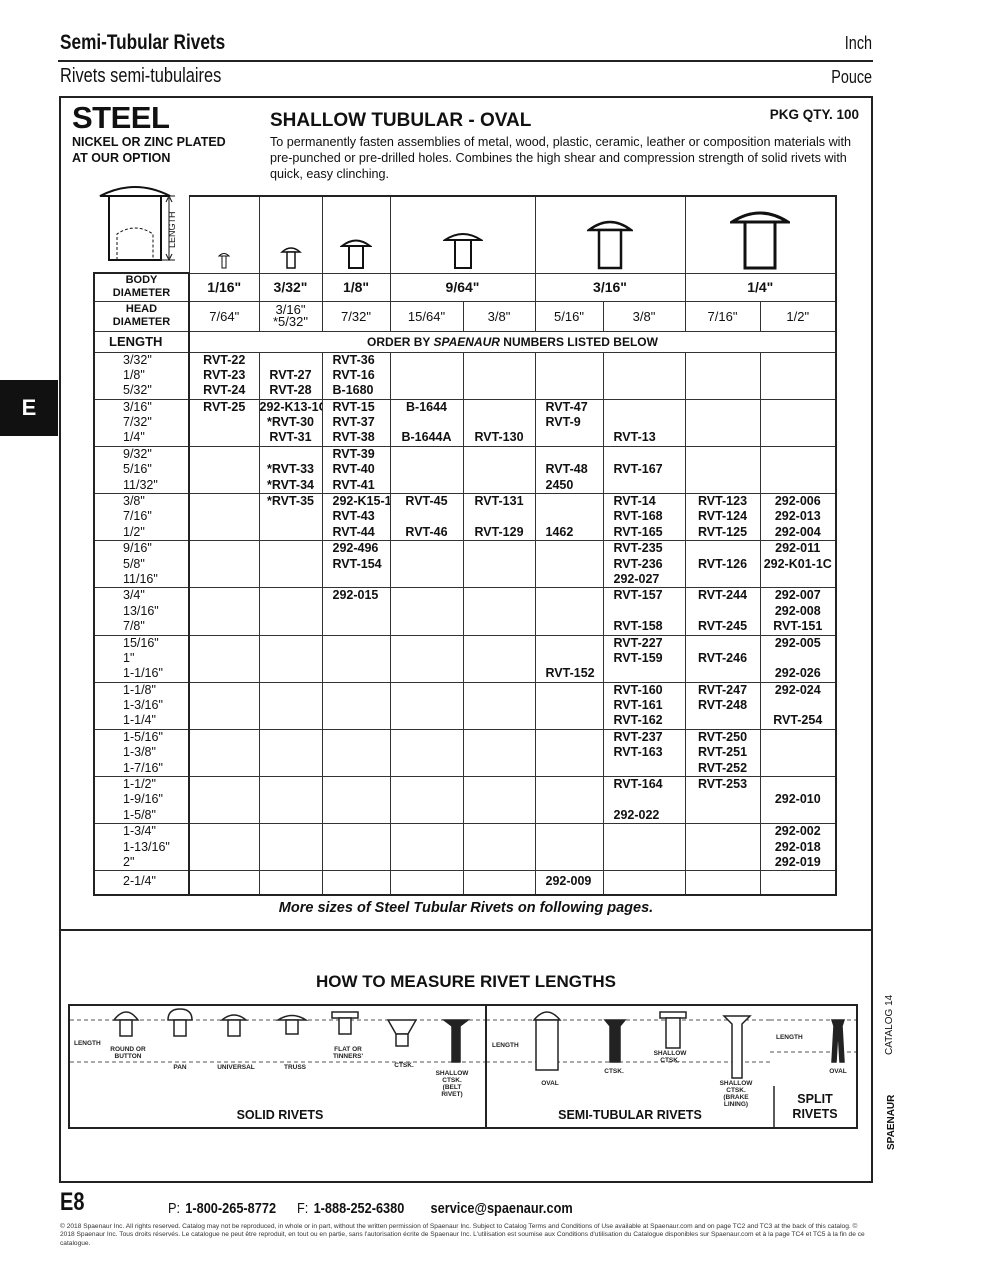  I want to click on head-diameter: 7/16", so click(722, 316).